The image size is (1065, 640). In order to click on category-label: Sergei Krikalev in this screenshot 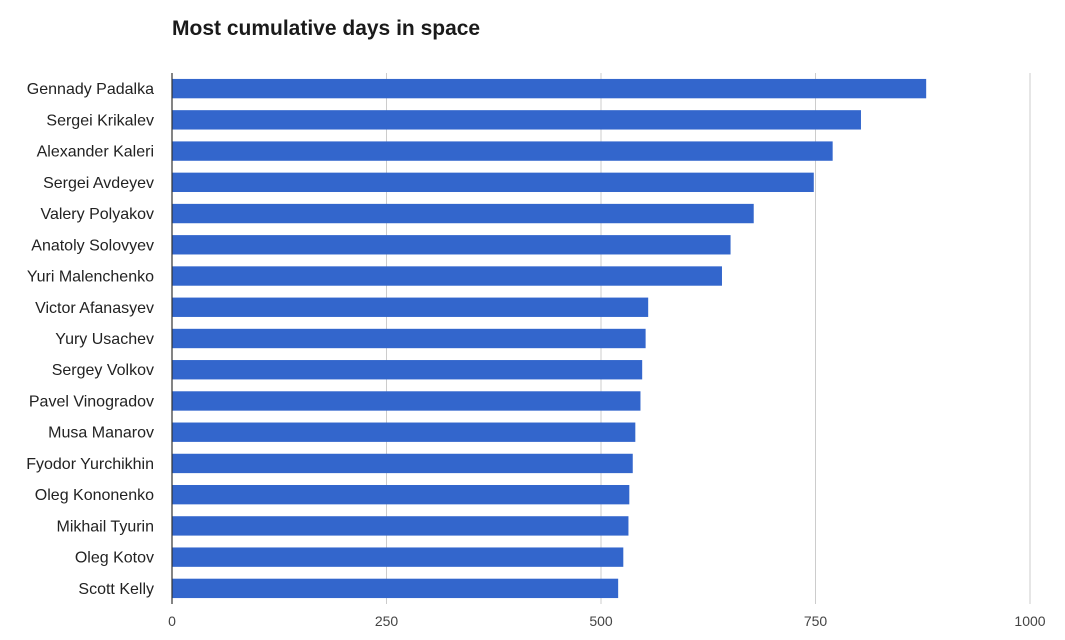, I will do `click(100, 120)`.